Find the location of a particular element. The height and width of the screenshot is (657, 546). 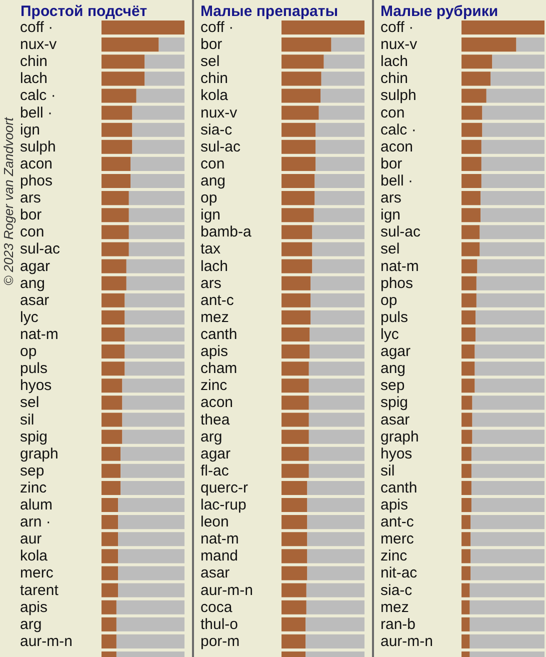

y-tick-label: cham is located at coordinates (219, 369).